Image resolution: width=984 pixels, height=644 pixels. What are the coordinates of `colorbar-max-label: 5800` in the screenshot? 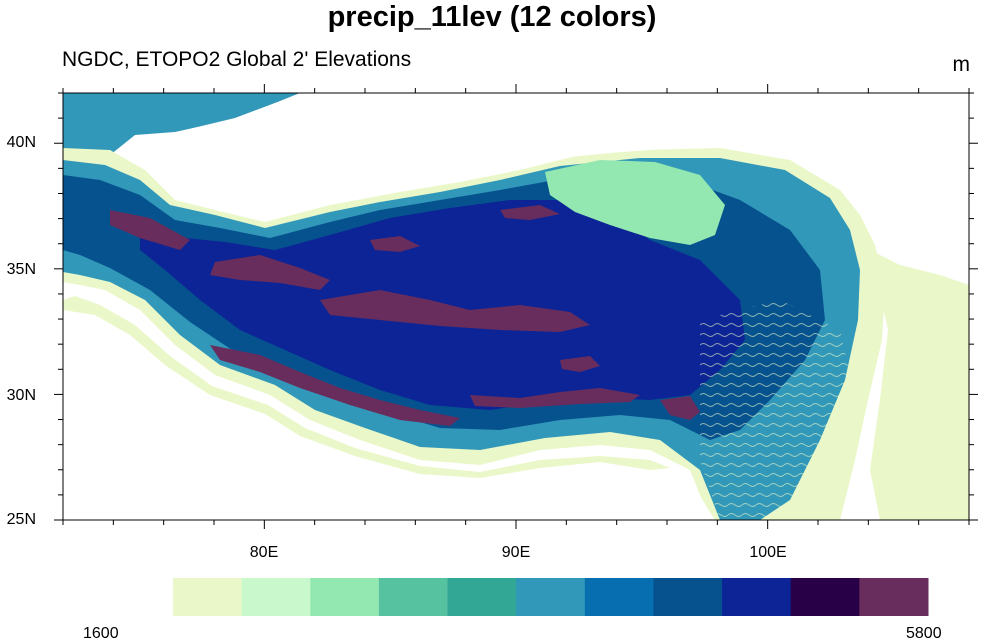 It's located at (924, 633).